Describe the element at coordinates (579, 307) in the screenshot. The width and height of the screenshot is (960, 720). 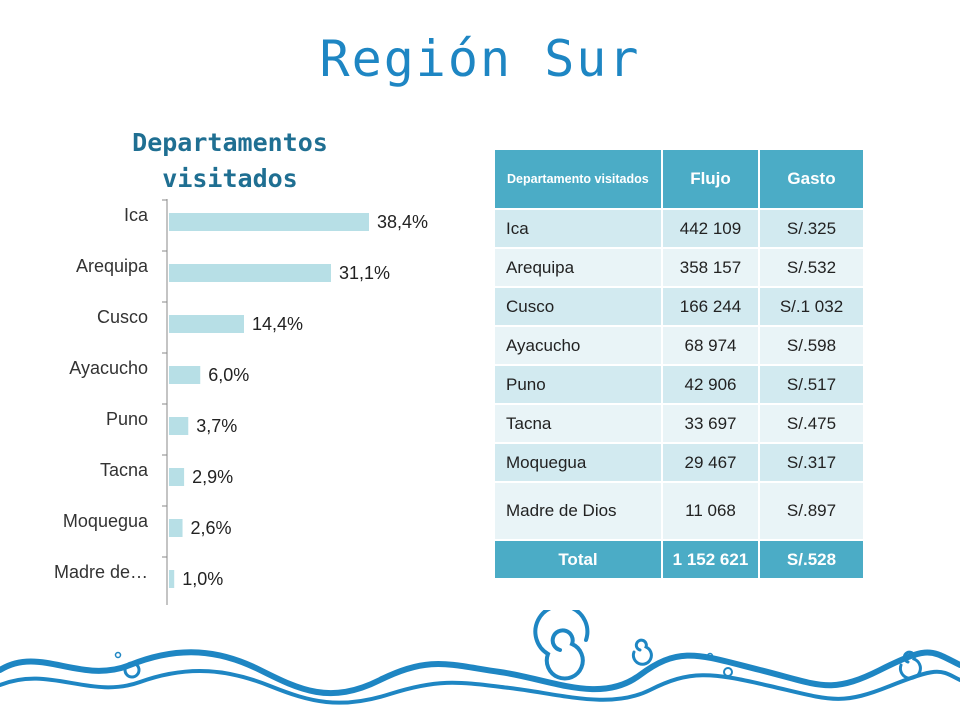
I see `table-cell: Cusco` at that location.